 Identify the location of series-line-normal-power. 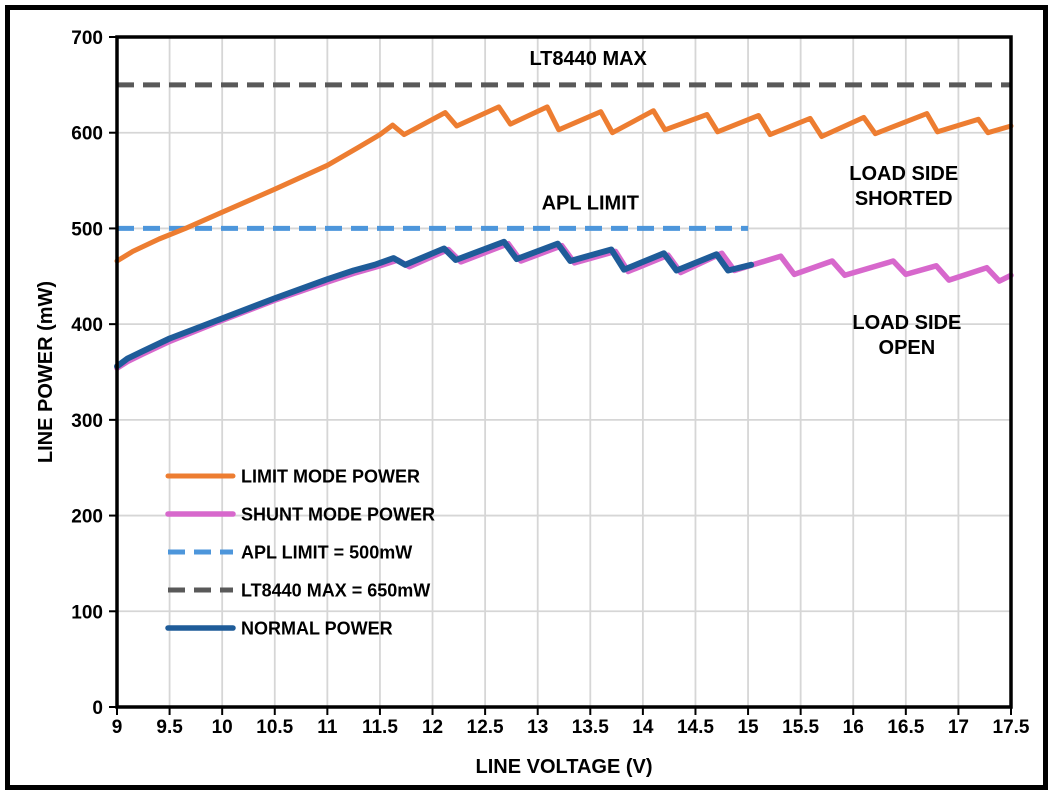
(434, 304).